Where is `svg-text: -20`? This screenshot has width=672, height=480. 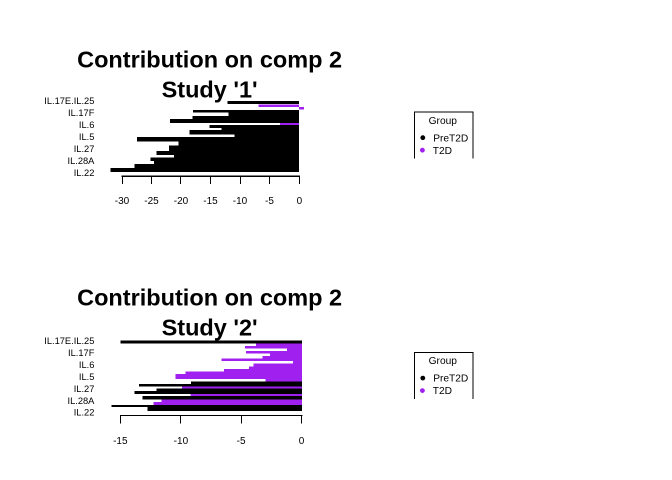
svg-text: -20 is located at coordinates (181, 201).